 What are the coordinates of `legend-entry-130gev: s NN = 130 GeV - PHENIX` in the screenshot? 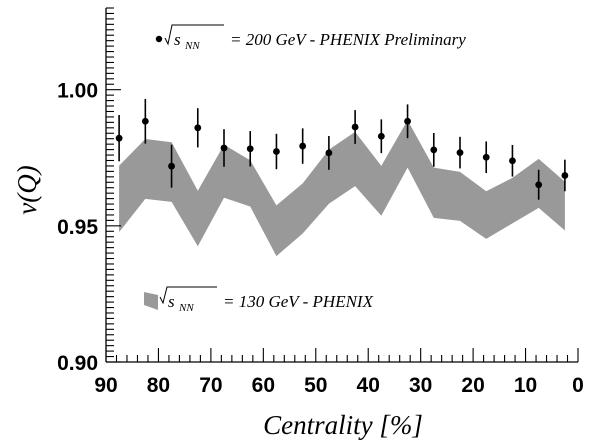 It's located at (259, 300).